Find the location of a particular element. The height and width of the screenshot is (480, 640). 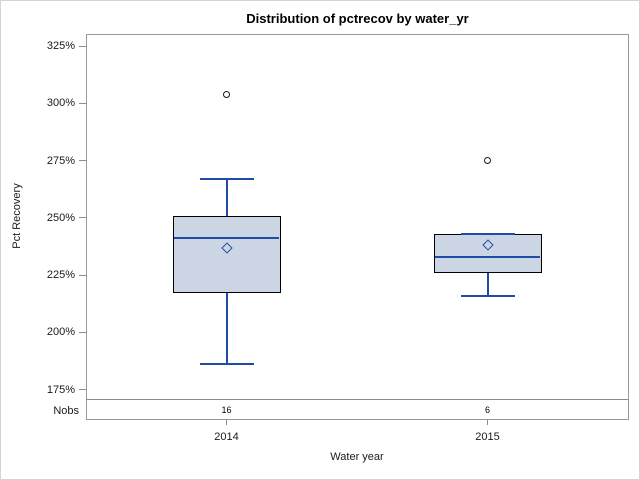

x-category-label: 2014 is located at coordinates (226, 437).